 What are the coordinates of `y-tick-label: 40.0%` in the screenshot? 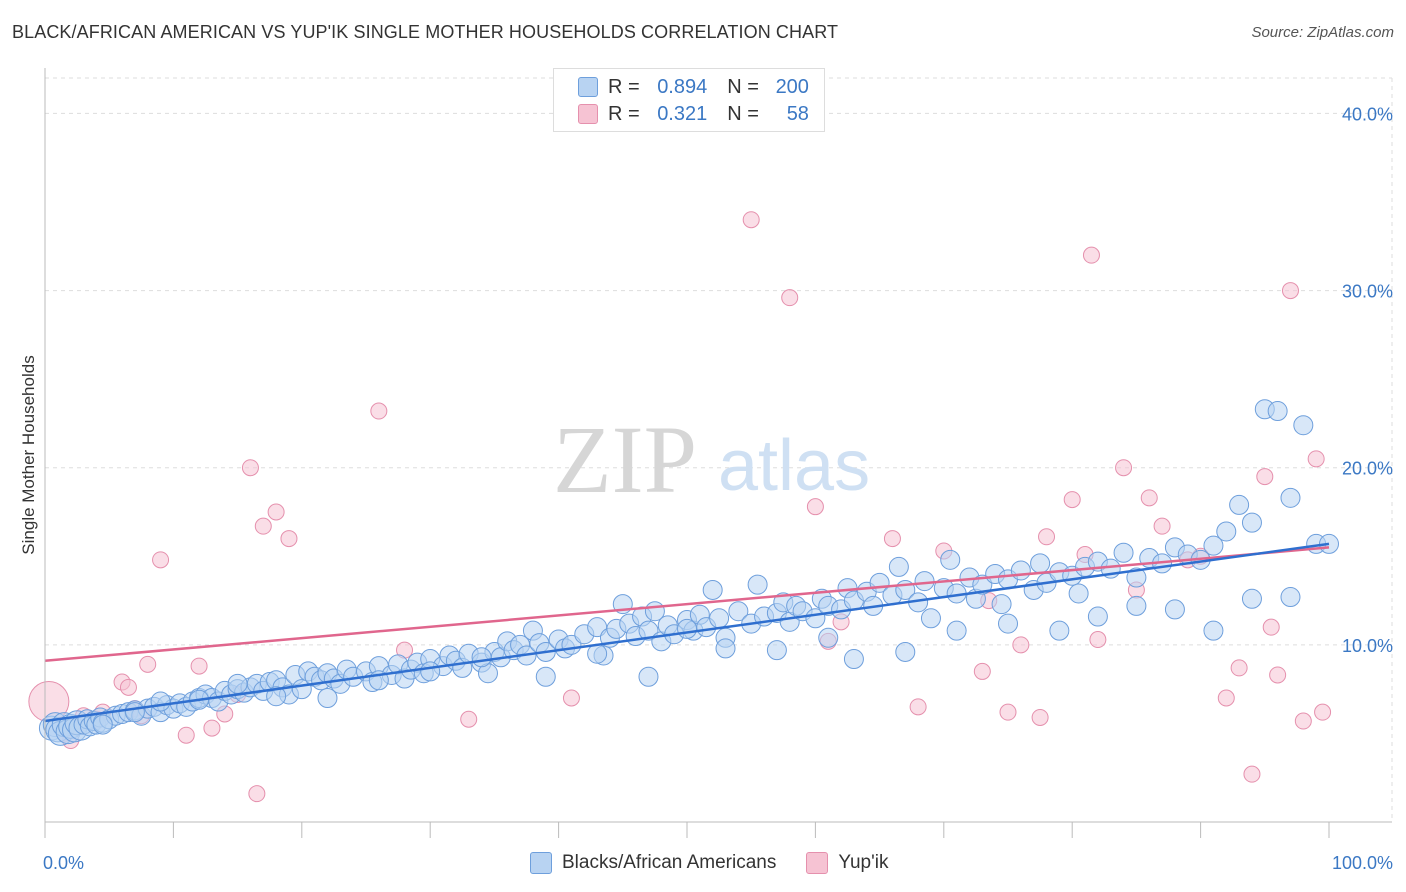 It's located at (1367, 114).